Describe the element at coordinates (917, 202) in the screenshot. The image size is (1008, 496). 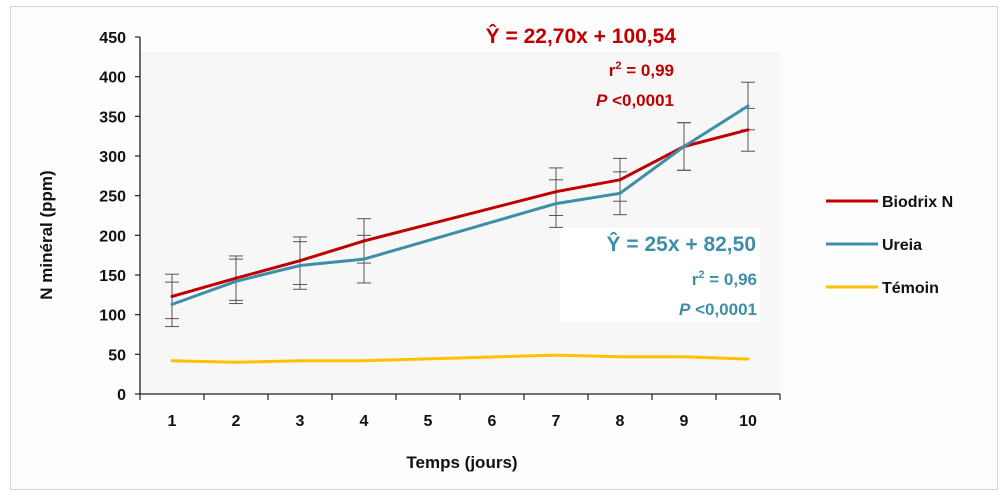
I see `legend-label-biodrix-n: Biodrix N` at that location.